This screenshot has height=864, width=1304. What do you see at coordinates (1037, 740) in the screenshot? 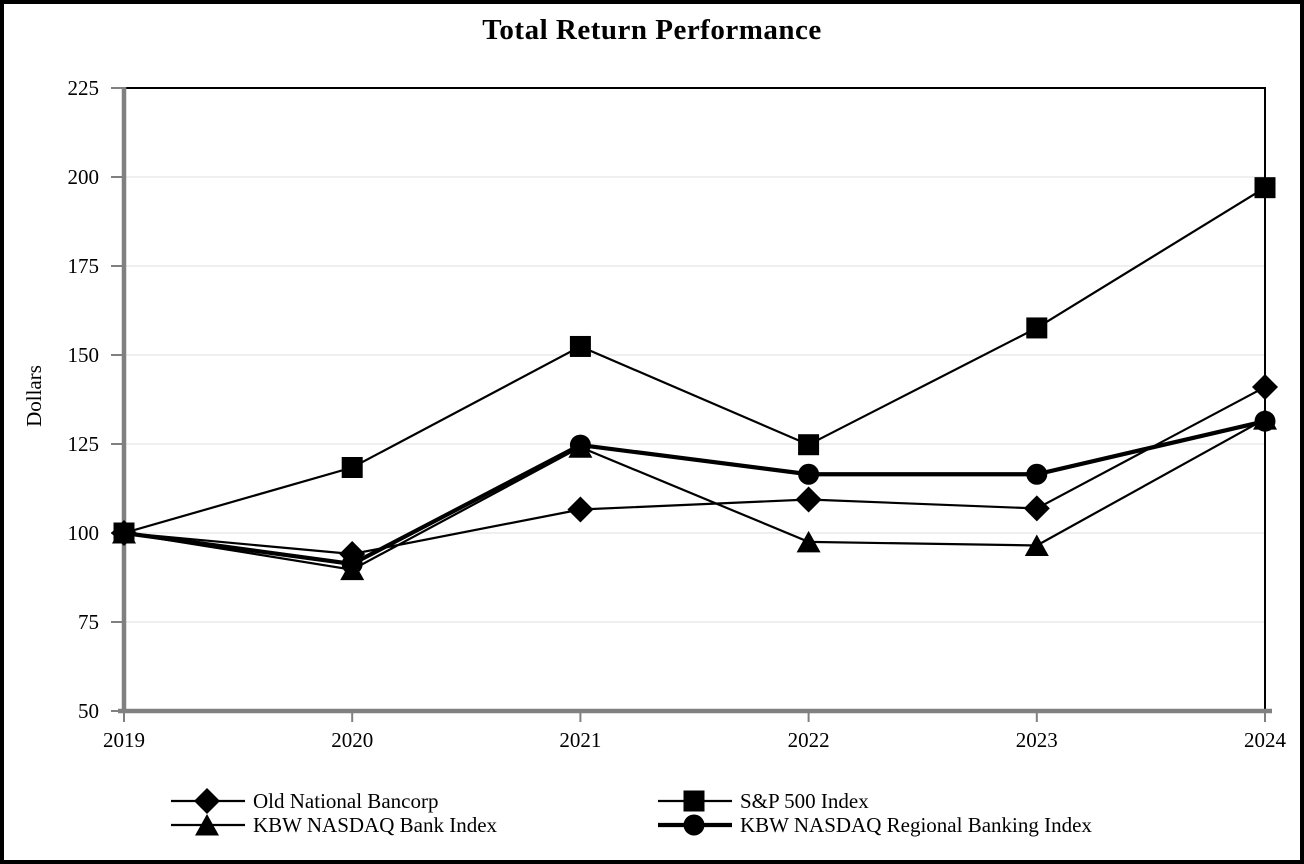
I see `x-tick-label: 2023` at bounding box center [1037, 740].